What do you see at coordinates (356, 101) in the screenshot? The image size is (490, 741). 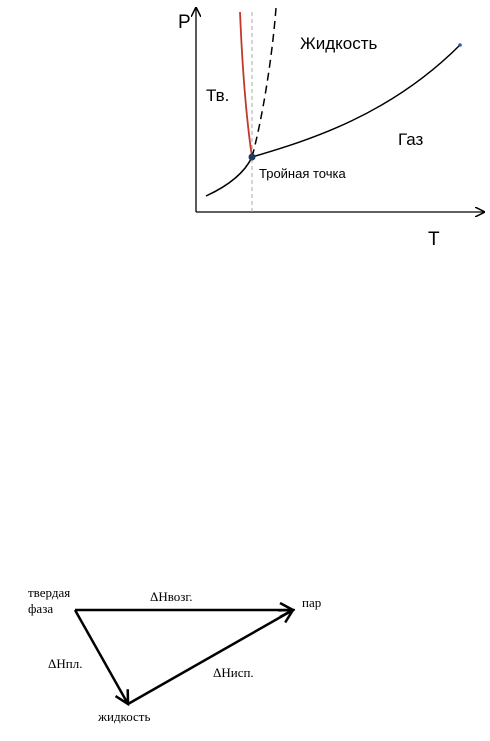 I see `vaporization-curve` at bounding box center [356, 101].